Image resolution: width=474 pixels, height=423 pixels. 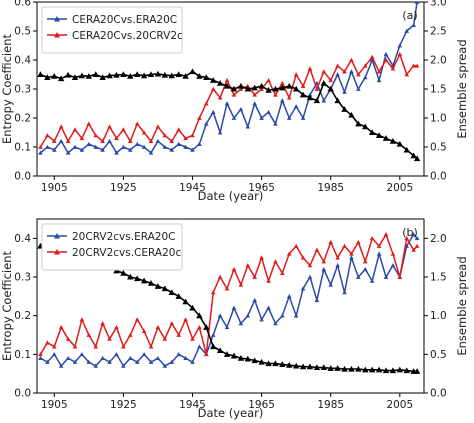 I want to click on y2-tick-label: 2.0, so click(x=438, y=239).